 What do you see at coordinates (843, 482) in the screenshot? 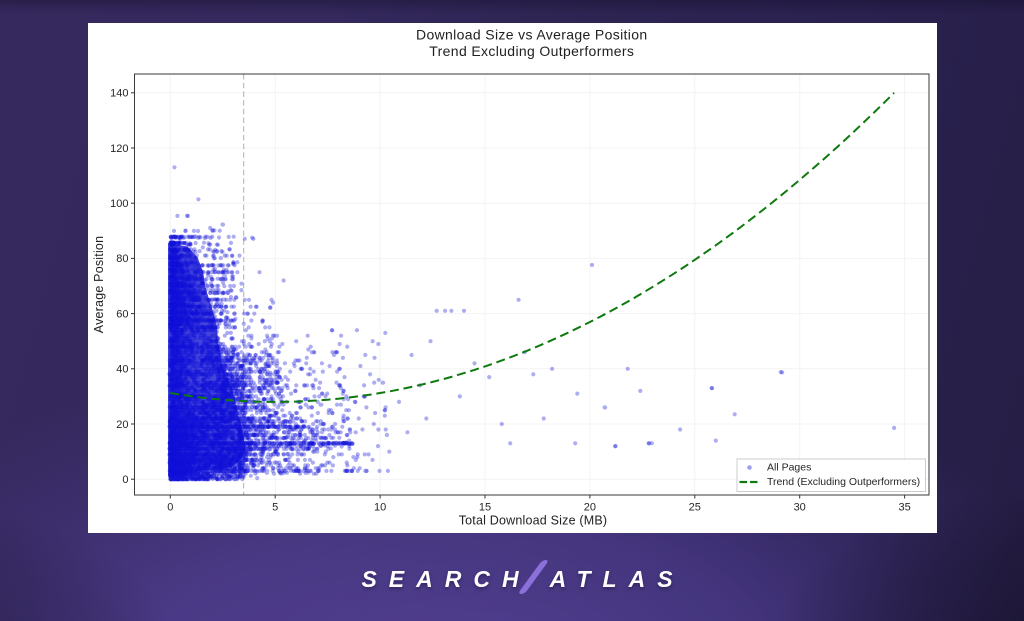
I see `svg-text:Trend (Excluding Outperformers: Trend (Excluding Outperformers)` at bounding box center [843, 482].